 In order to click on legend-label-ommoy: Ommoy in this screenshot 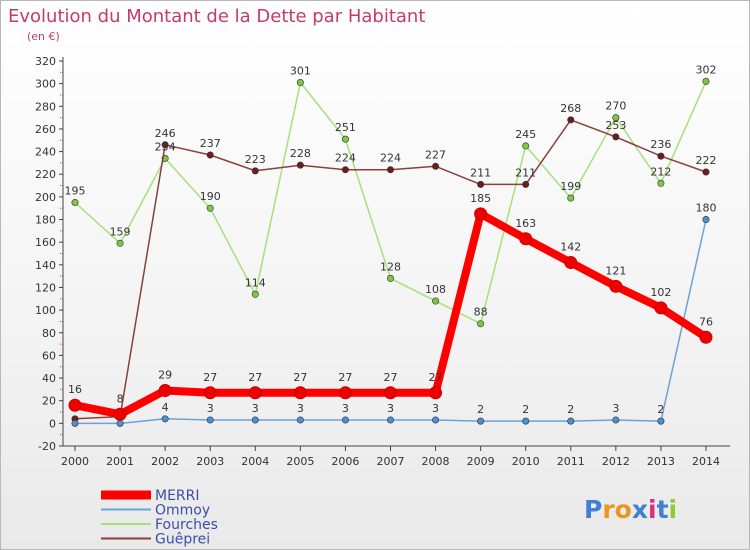, I will do `click(182, 511)`.